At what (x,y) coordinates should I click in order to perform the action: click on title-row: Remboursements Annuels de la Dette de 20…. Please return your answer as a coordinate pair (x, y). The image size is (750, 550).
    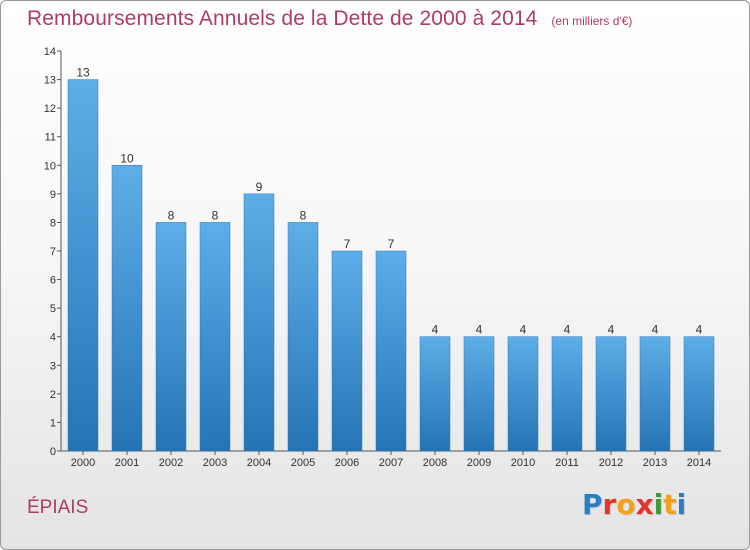
    Looking at the image, I should click on (329, 19).